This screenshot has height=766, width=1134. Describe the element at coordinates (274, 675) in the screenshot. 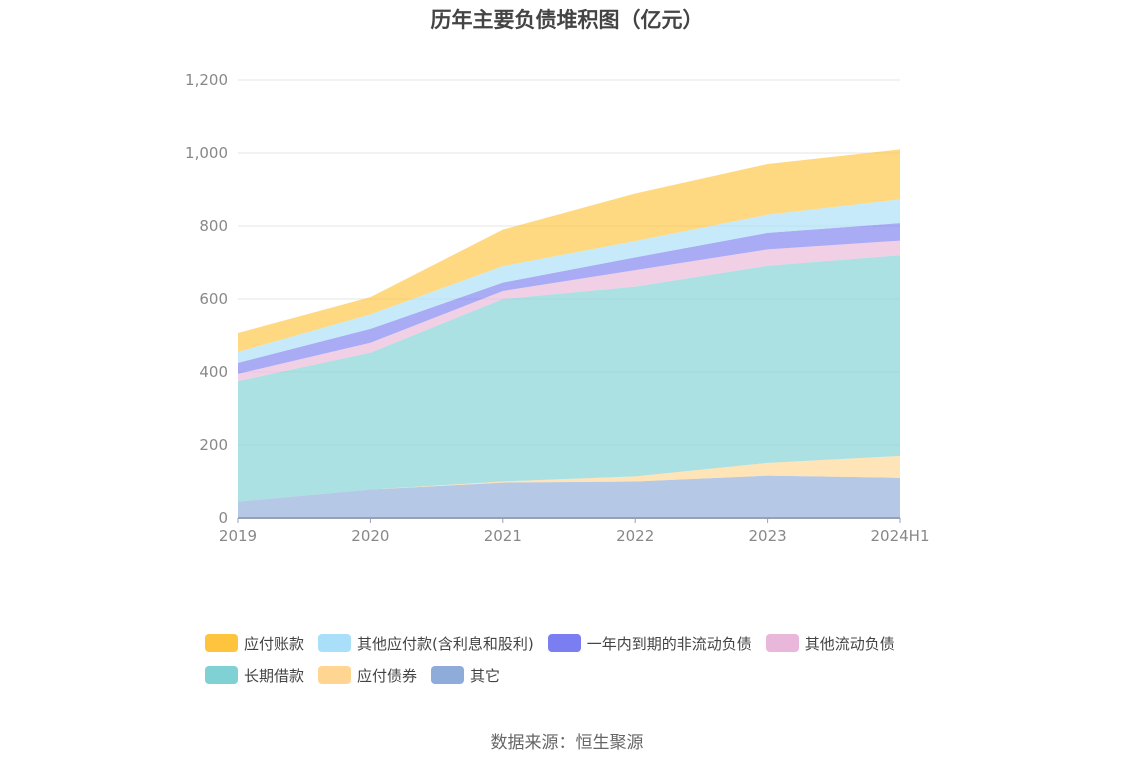

I see `legend-label: 长期借款` at that location.